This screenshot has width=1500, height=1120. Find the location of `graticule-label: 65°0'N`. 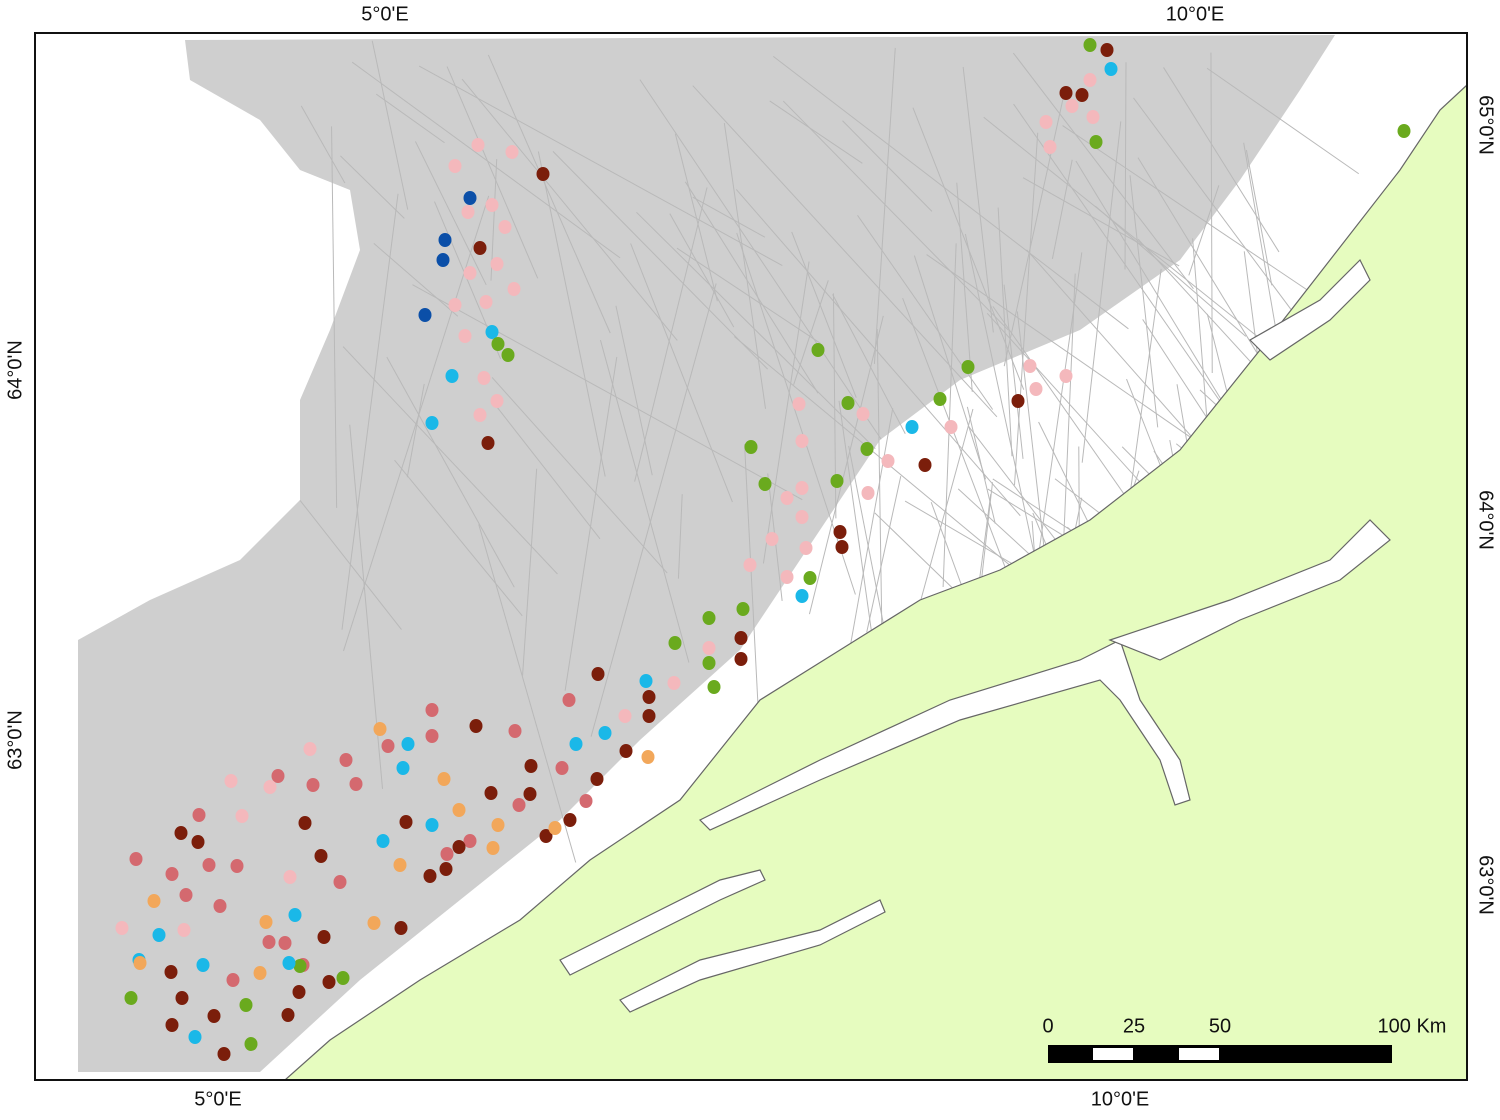

graticule-label: 65°0'N is located at coordinates (1486, 125).